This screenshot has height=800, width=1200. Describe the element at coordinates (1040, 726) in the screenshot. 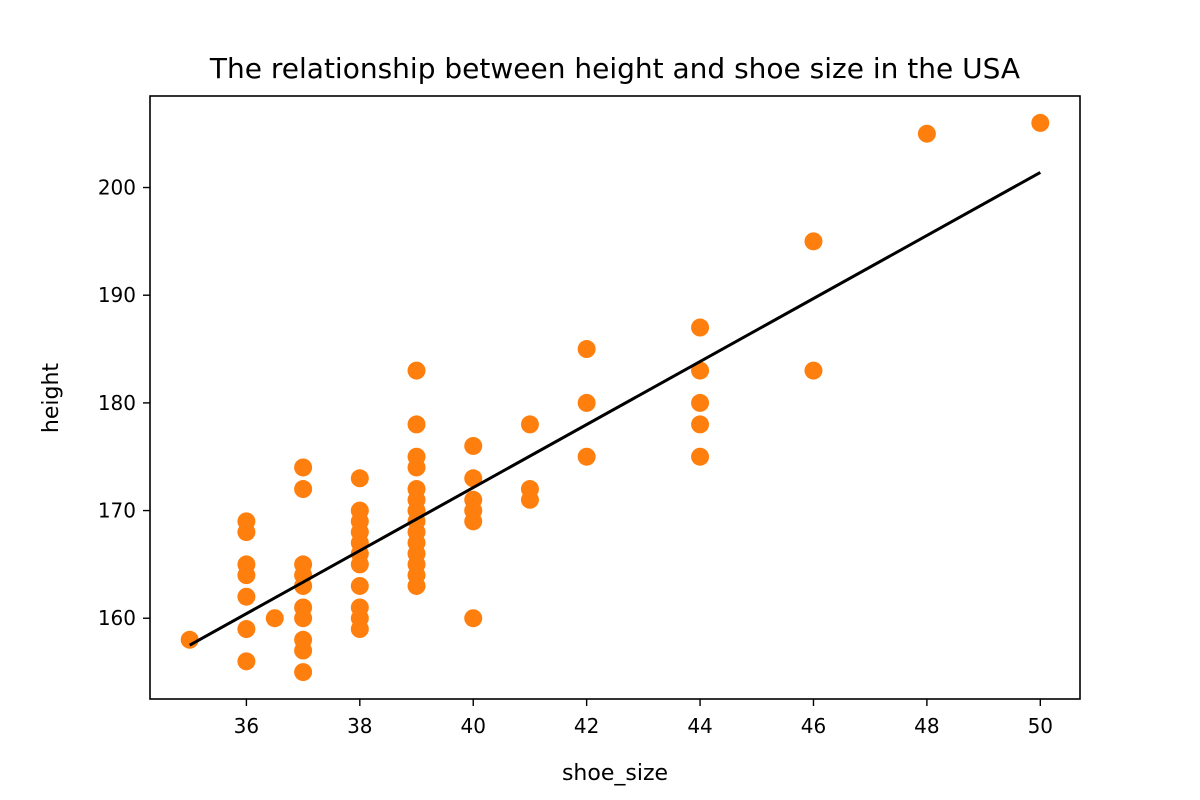

I see `x-tick-label-7: 50` at that location.